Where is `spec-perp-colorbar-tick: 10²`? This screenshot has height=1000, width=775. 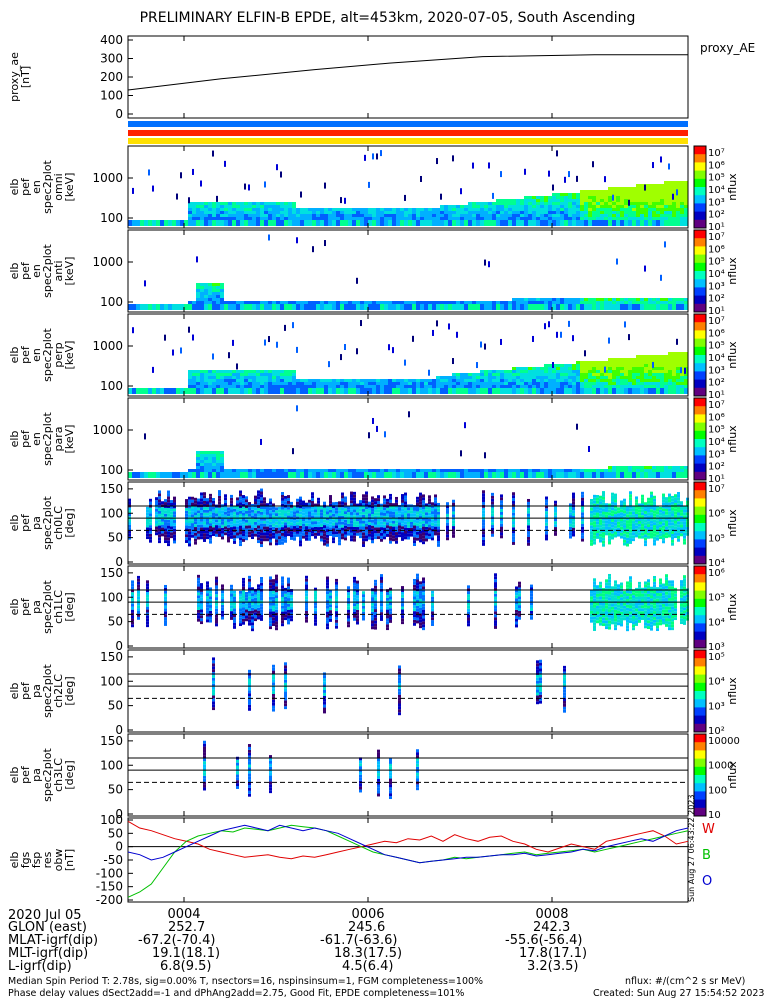
spec-perp-colorbar-tick: 10² is located at coordinates (716, 383).